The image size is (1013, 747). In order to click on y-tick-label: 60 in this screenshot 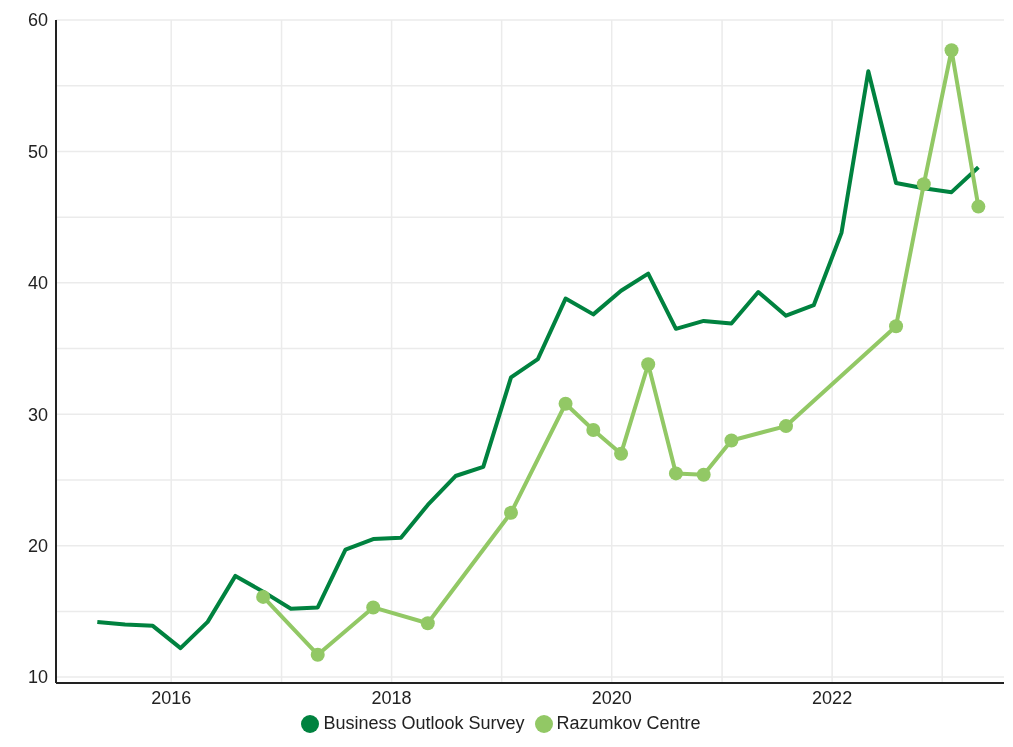, I will do `click(37, 20)`.